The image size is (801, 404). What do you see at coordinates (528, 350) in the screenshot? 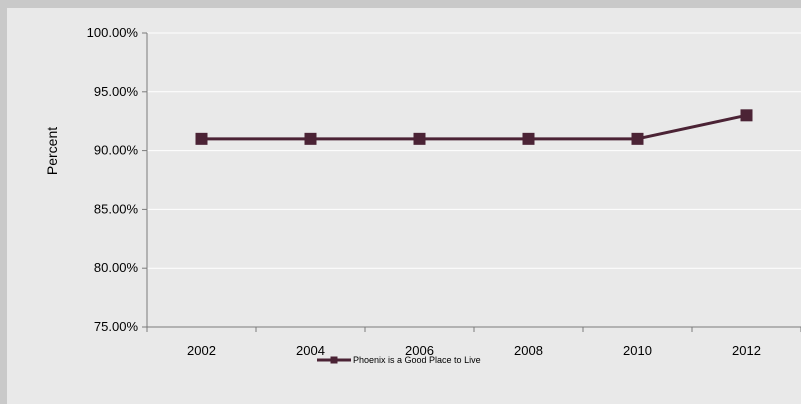
I see `x-tick-label: 2008` at bounding box center [528, 350].